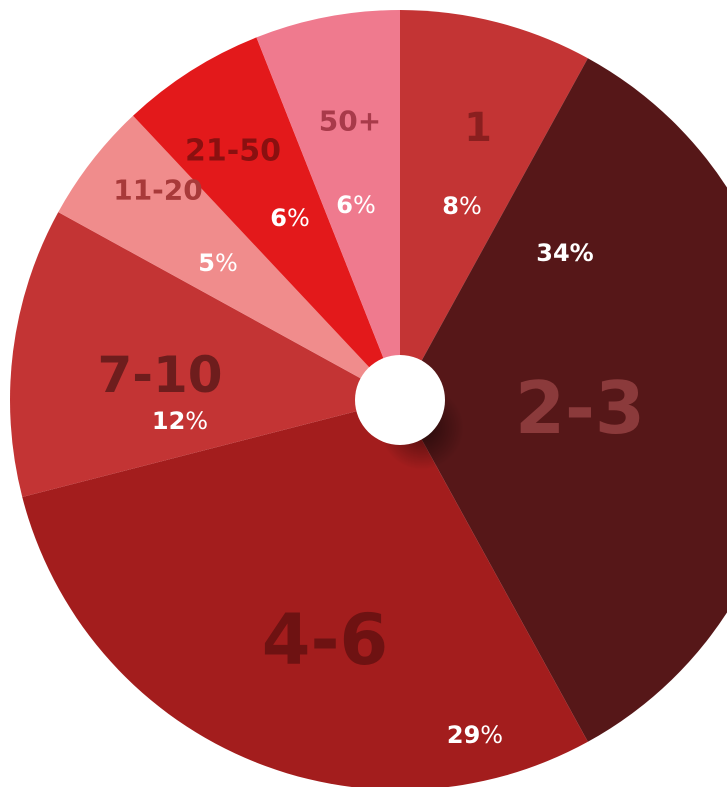 The height and width of the screenshot is (787, 727). Describe the element at coordinates (580, 408) in the screenshot. I see `slice-category-label: 2-3` at that location.